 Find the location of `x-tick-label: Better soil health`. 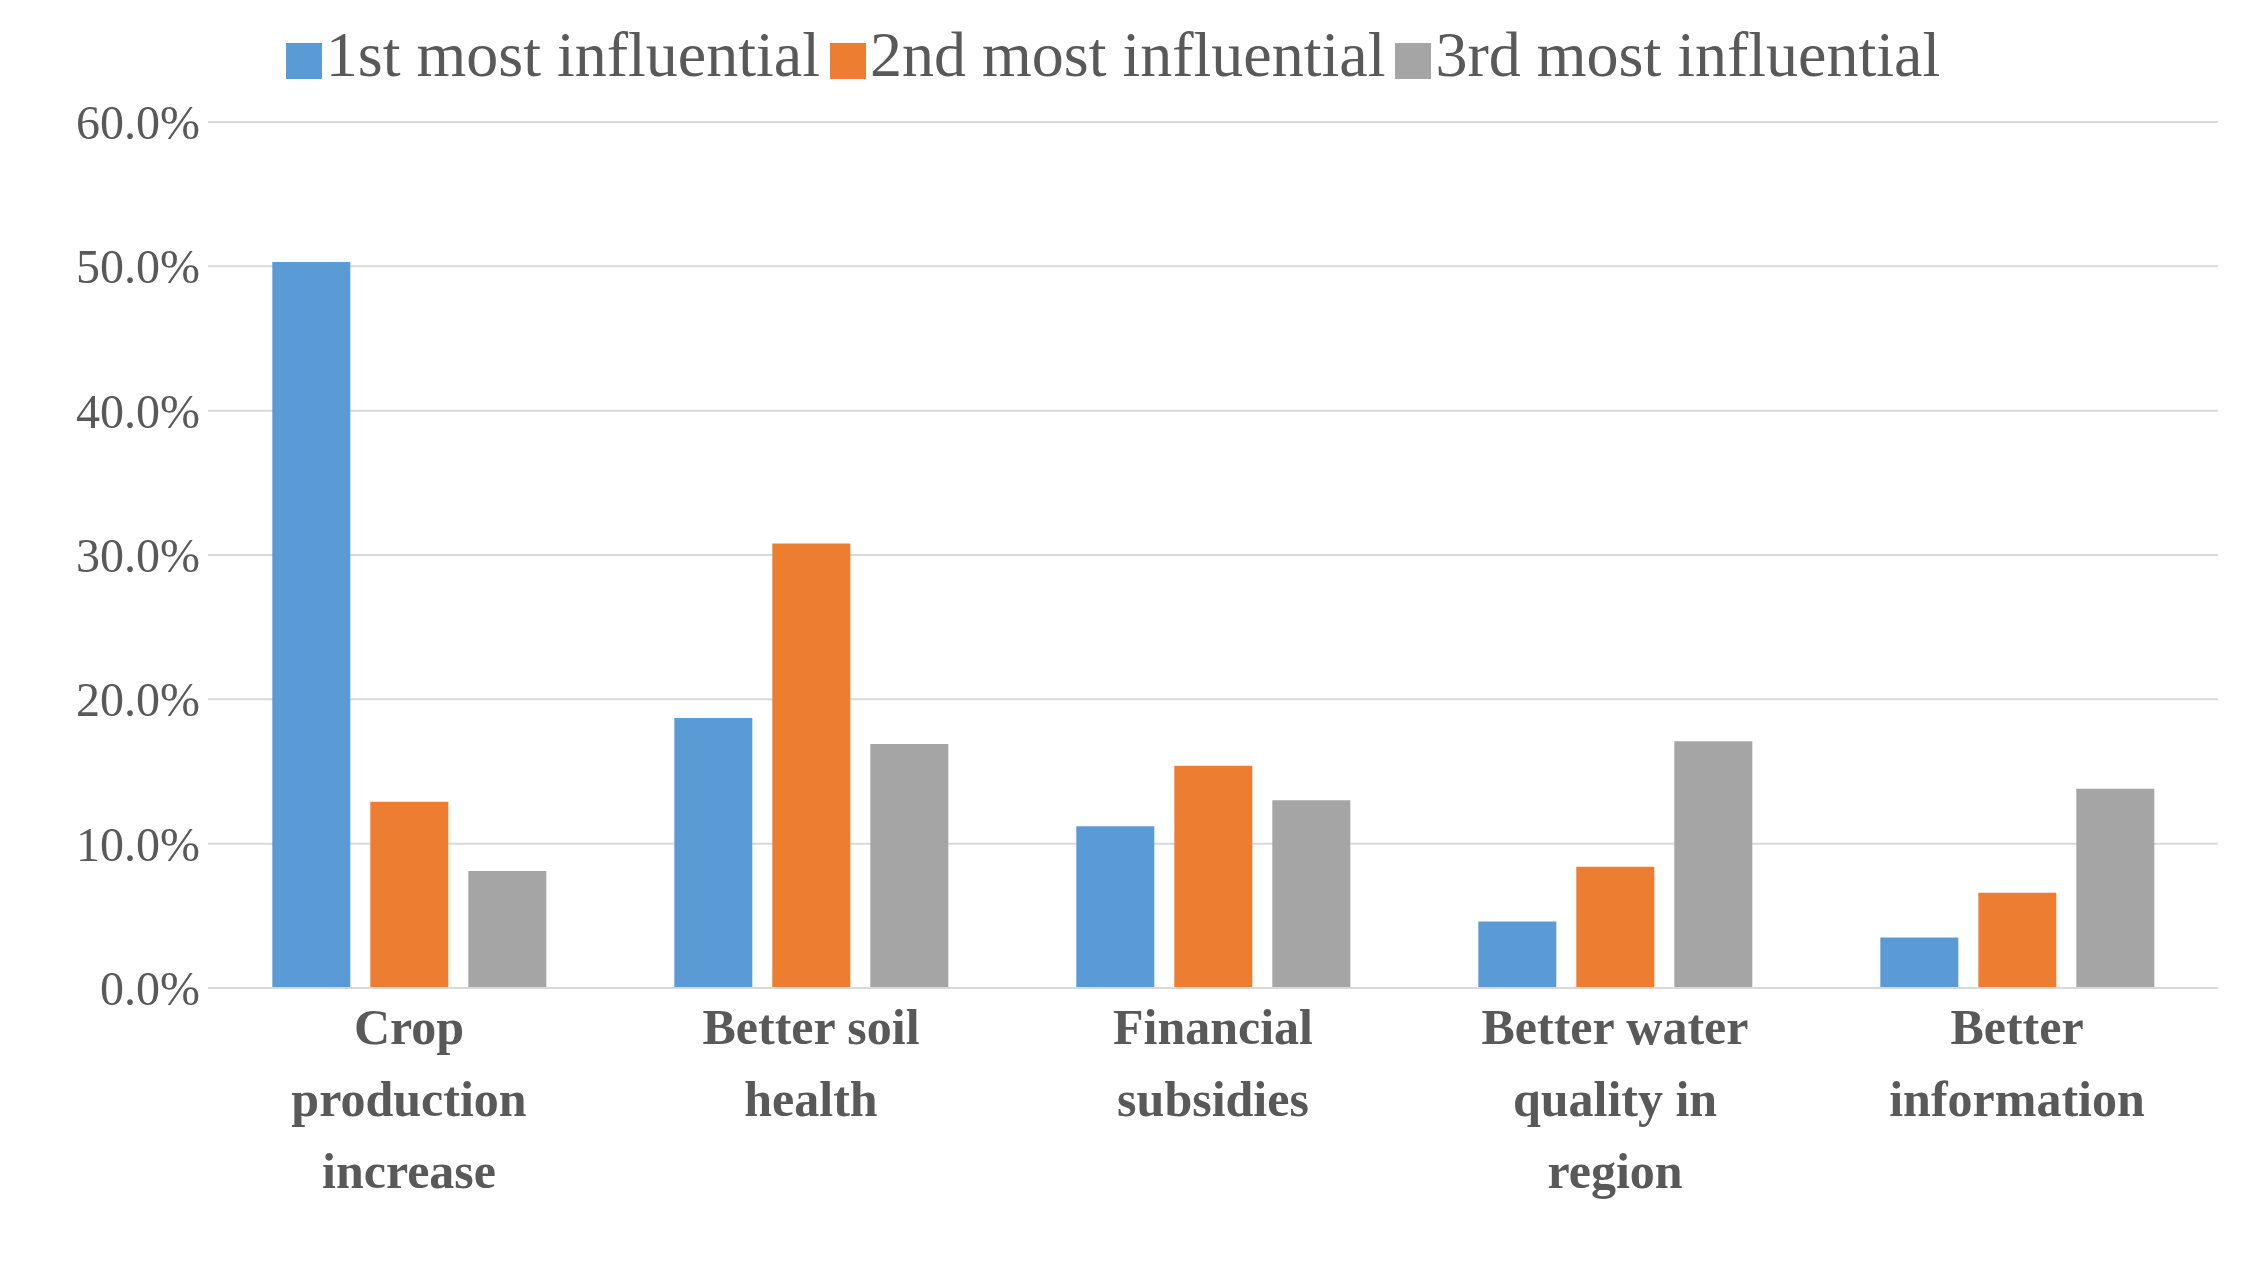

x-tick-label: Better soil health is located at coordinates (811, 1063).